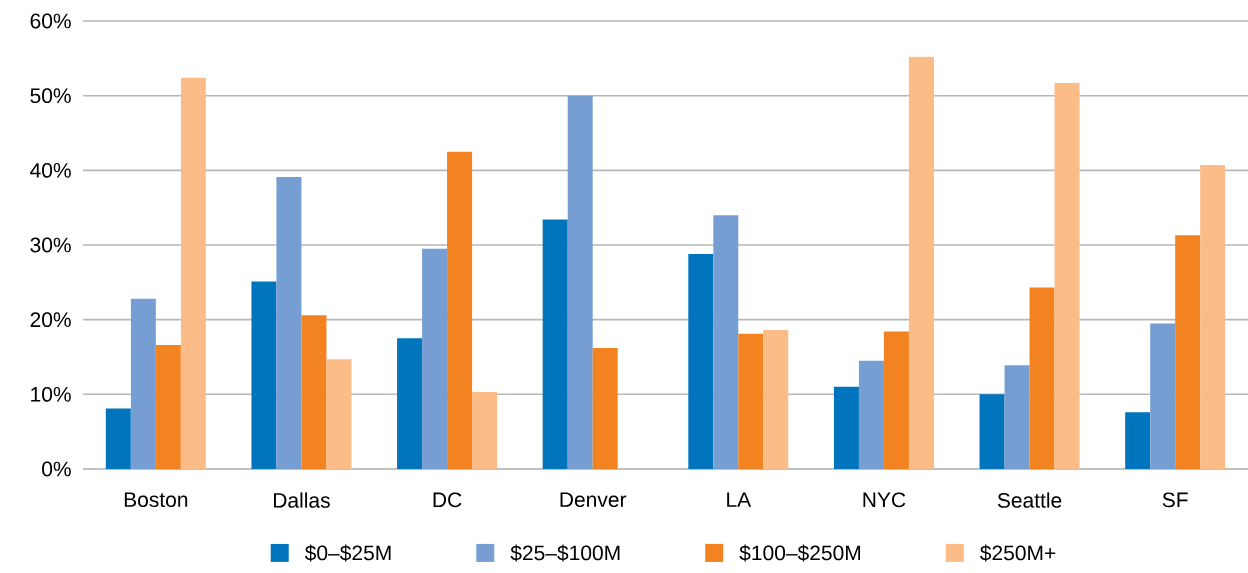  I want to click on legend-label: $250M+, so click(1018, 553).